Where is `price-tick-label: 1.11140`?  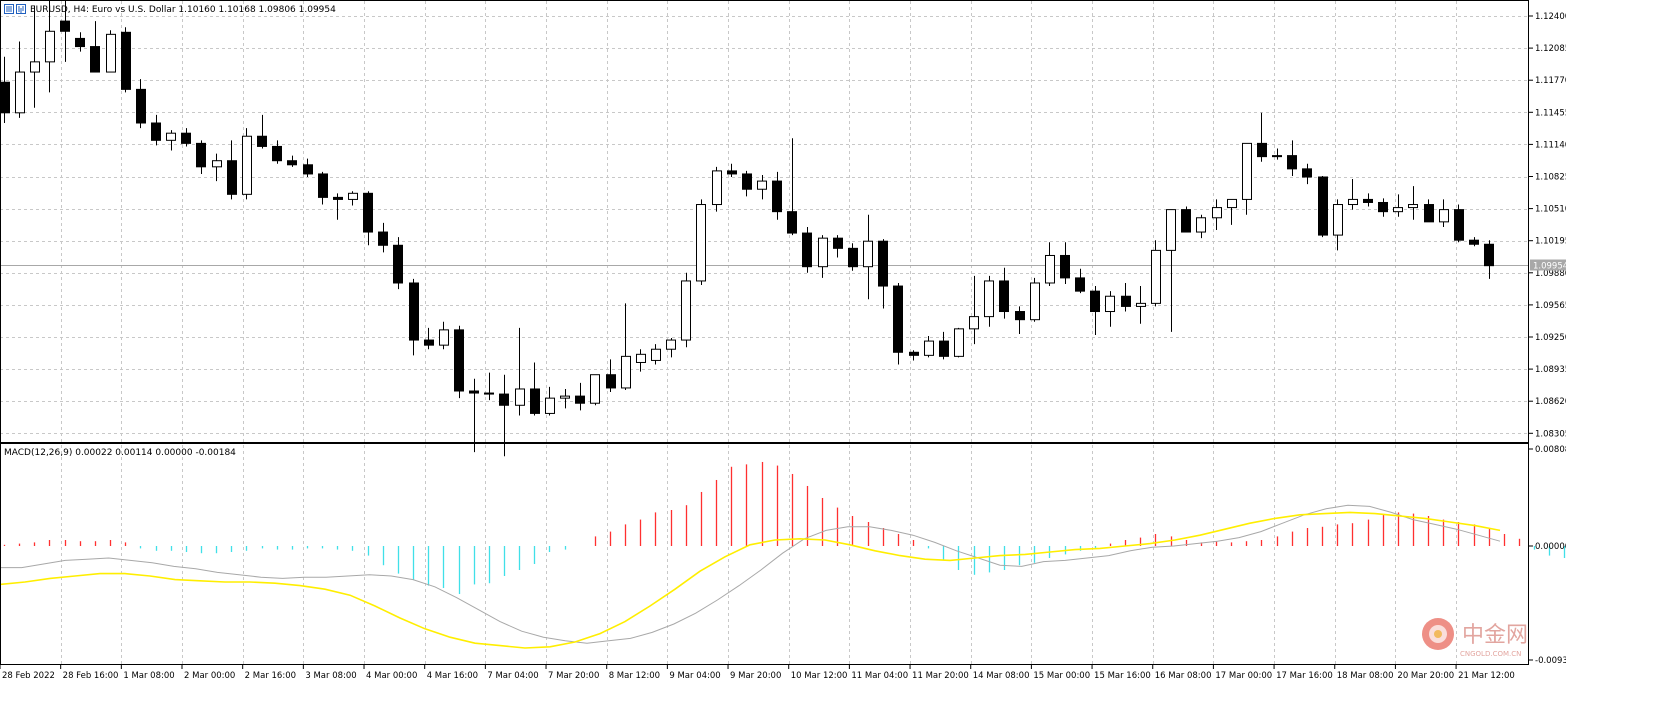 price-tick-label: 1.11140 is located at coordinates (1550, 145).